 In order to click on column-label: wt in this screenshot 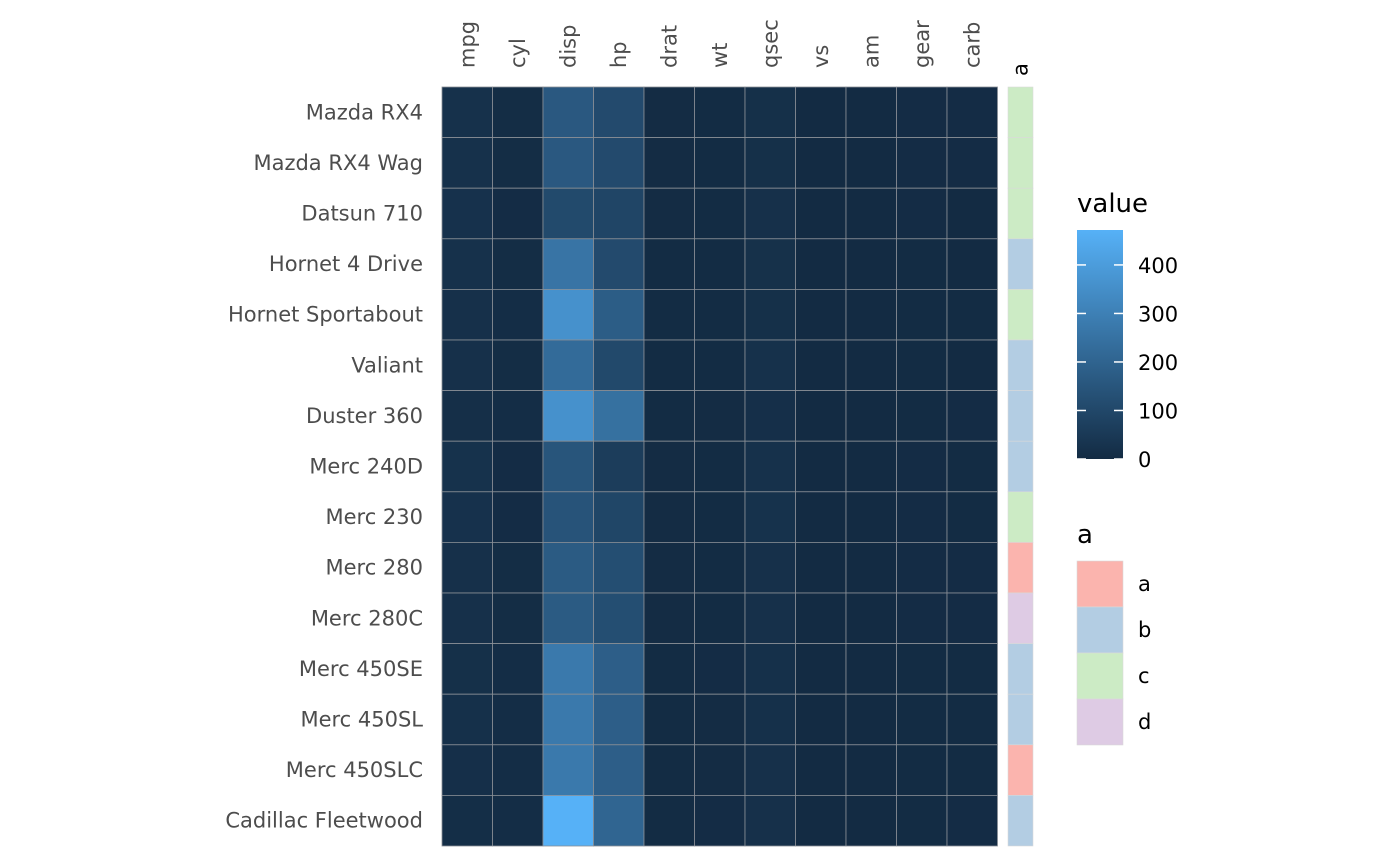, I will do `click(720, 55)`.